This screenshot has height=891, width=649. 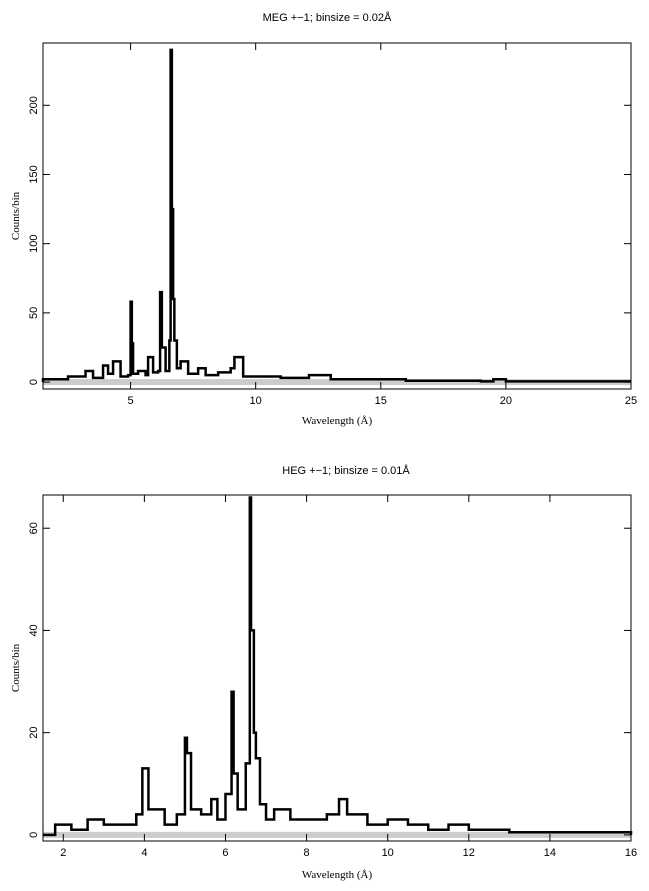 What do you see at coordinates (34, 313) in the screenshot?
I see `meg-y-tick-label: 50` at bounding box center [34, 313].